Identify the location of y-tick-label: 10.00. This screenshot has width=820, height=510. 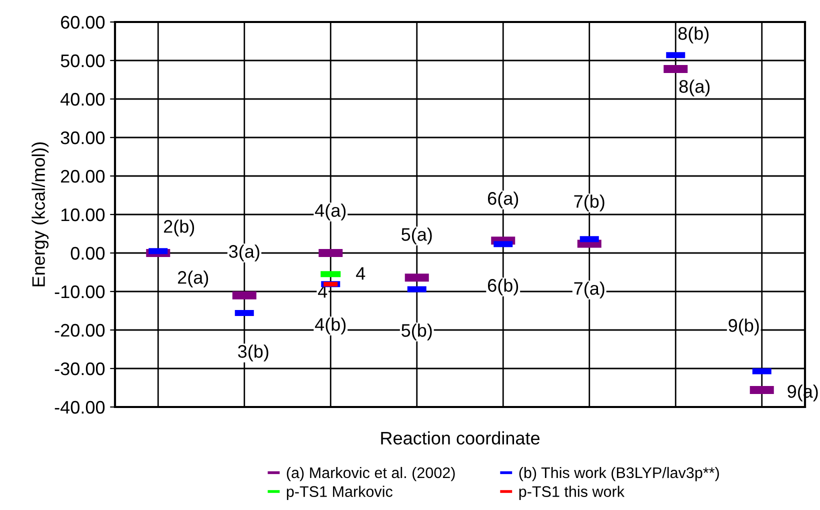
(83, 215).